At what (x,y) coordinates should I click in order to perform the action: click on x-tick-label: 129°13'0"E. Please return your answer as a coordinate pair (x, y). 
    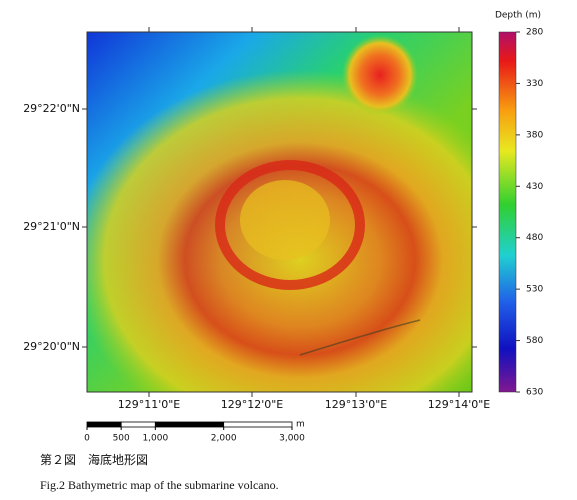
    Looking at the image, I should click on (356, 404).